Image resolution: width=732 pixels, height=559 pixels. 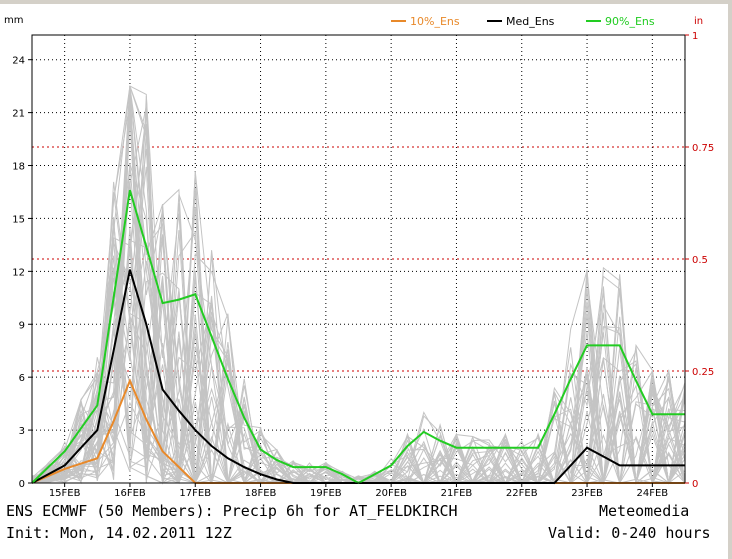 I want to click on left-tick-label-5: 15, so click(x=18, y=219).